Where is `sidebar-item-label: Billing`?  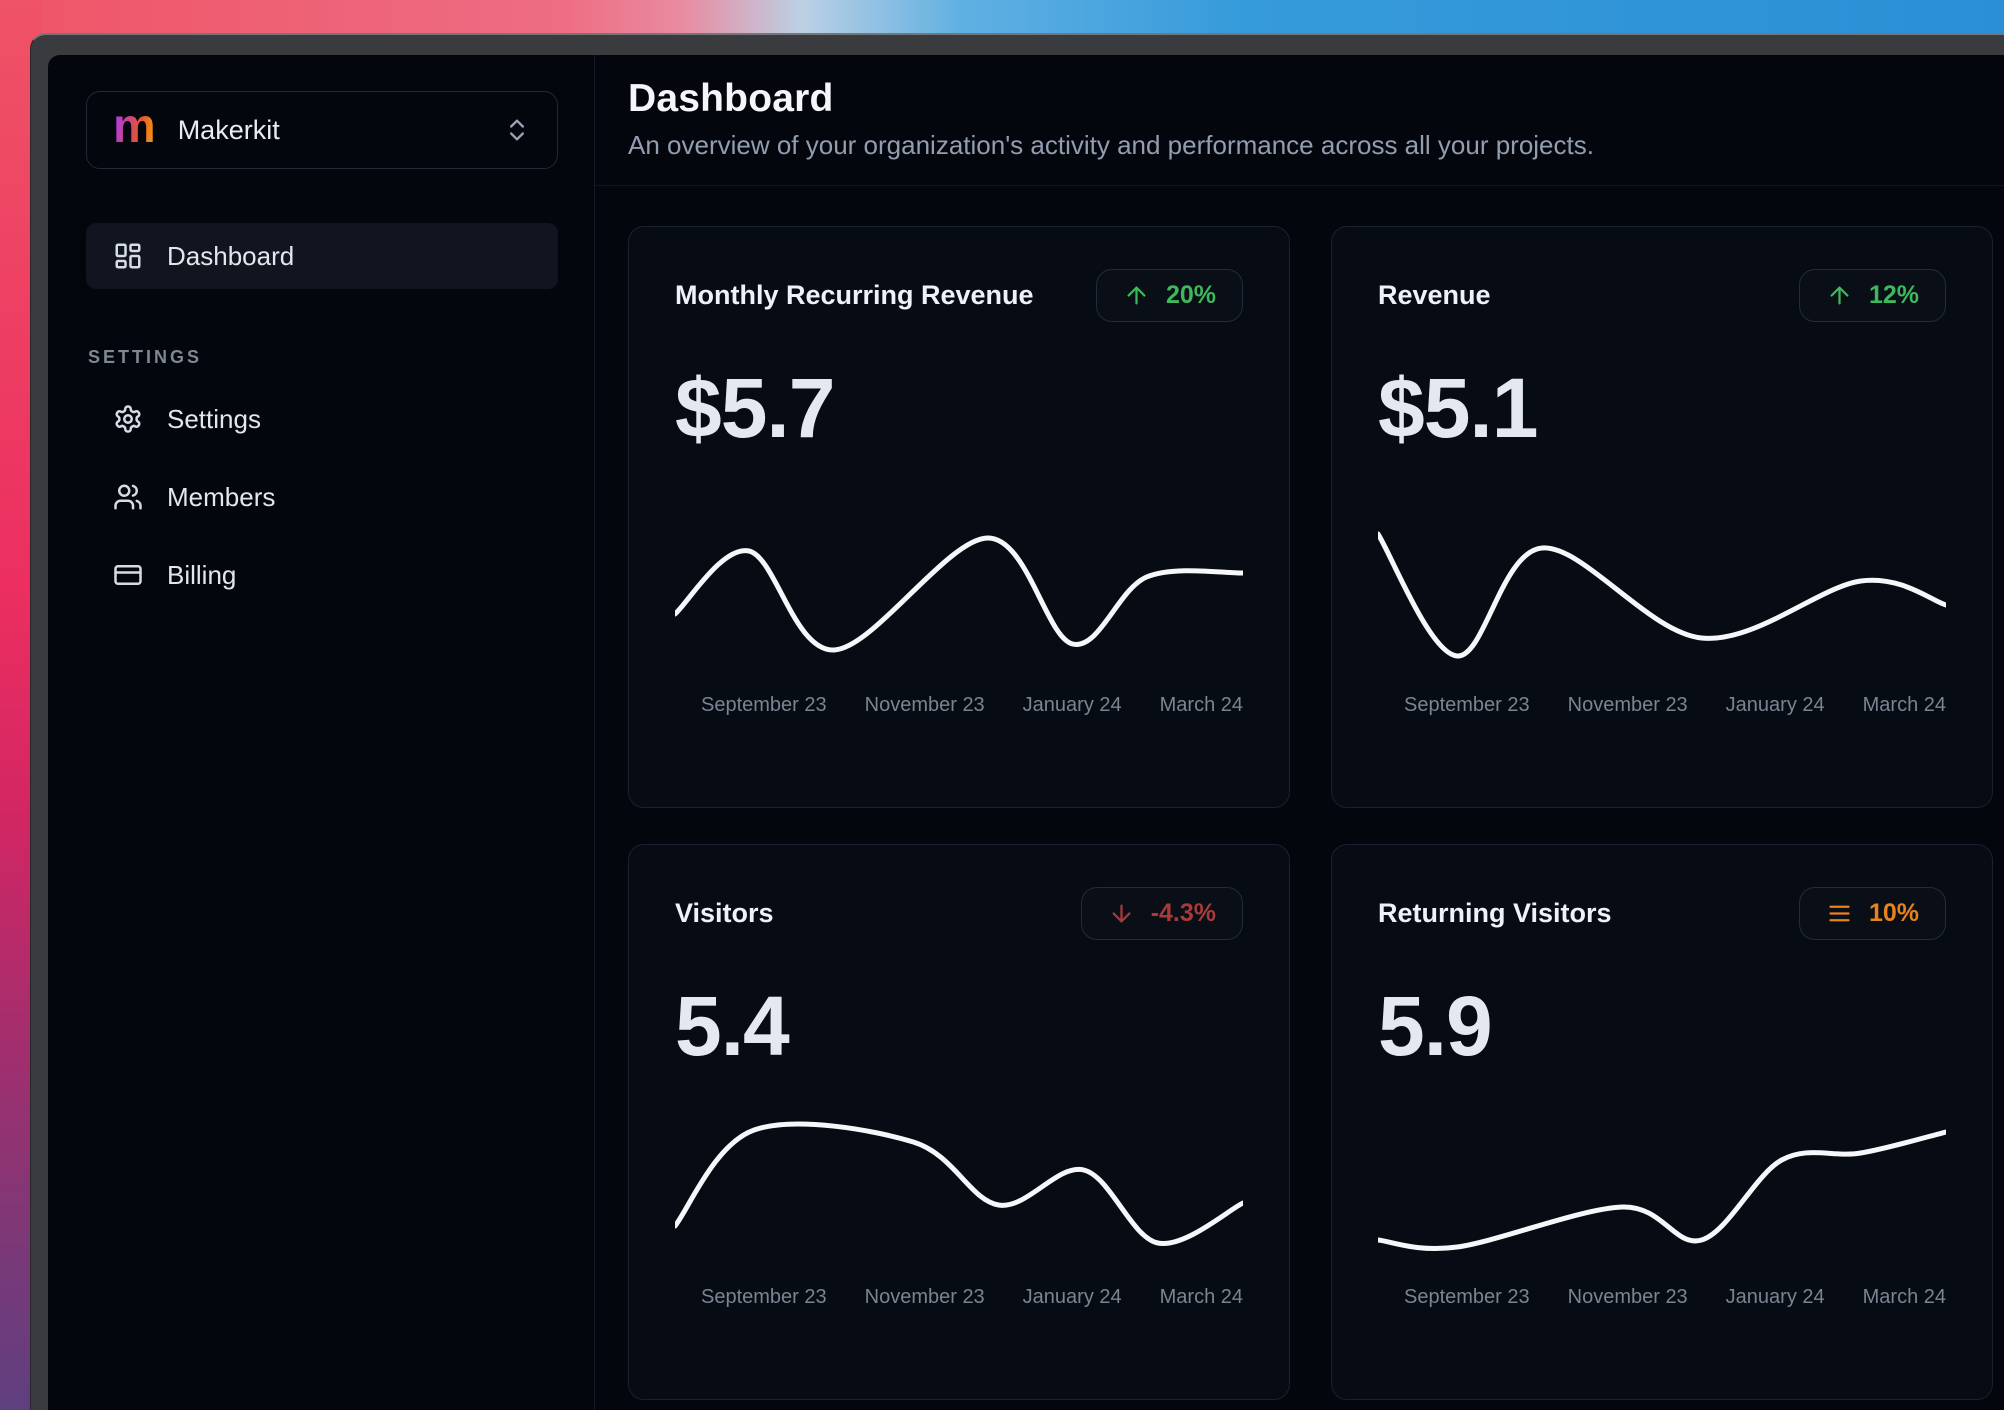
sidebar-item-label: Billing is located at coordinates (202, 574).